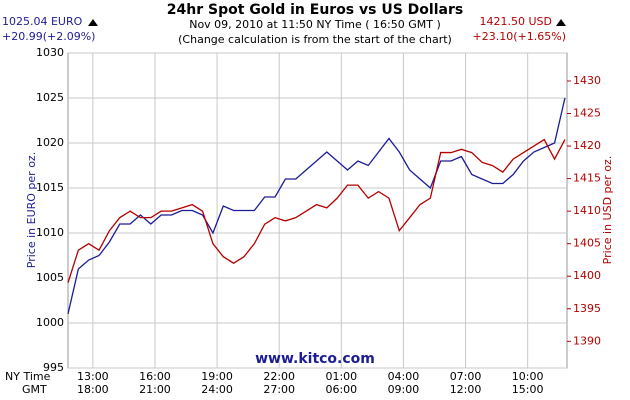 This screenshot has width=630, height=400. What do you see at coordinates (48, 36) in the screenshot?
I see `left-change: +20.99(+2.09%)` at bounding box center [48, 36].